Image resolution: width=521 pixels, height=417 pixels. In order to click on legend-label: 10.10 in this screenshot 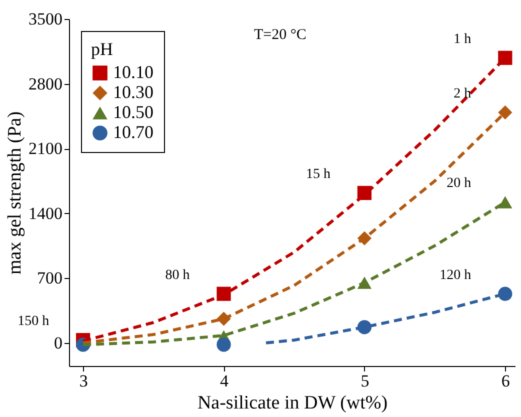, I will do `click(133, 72)`.